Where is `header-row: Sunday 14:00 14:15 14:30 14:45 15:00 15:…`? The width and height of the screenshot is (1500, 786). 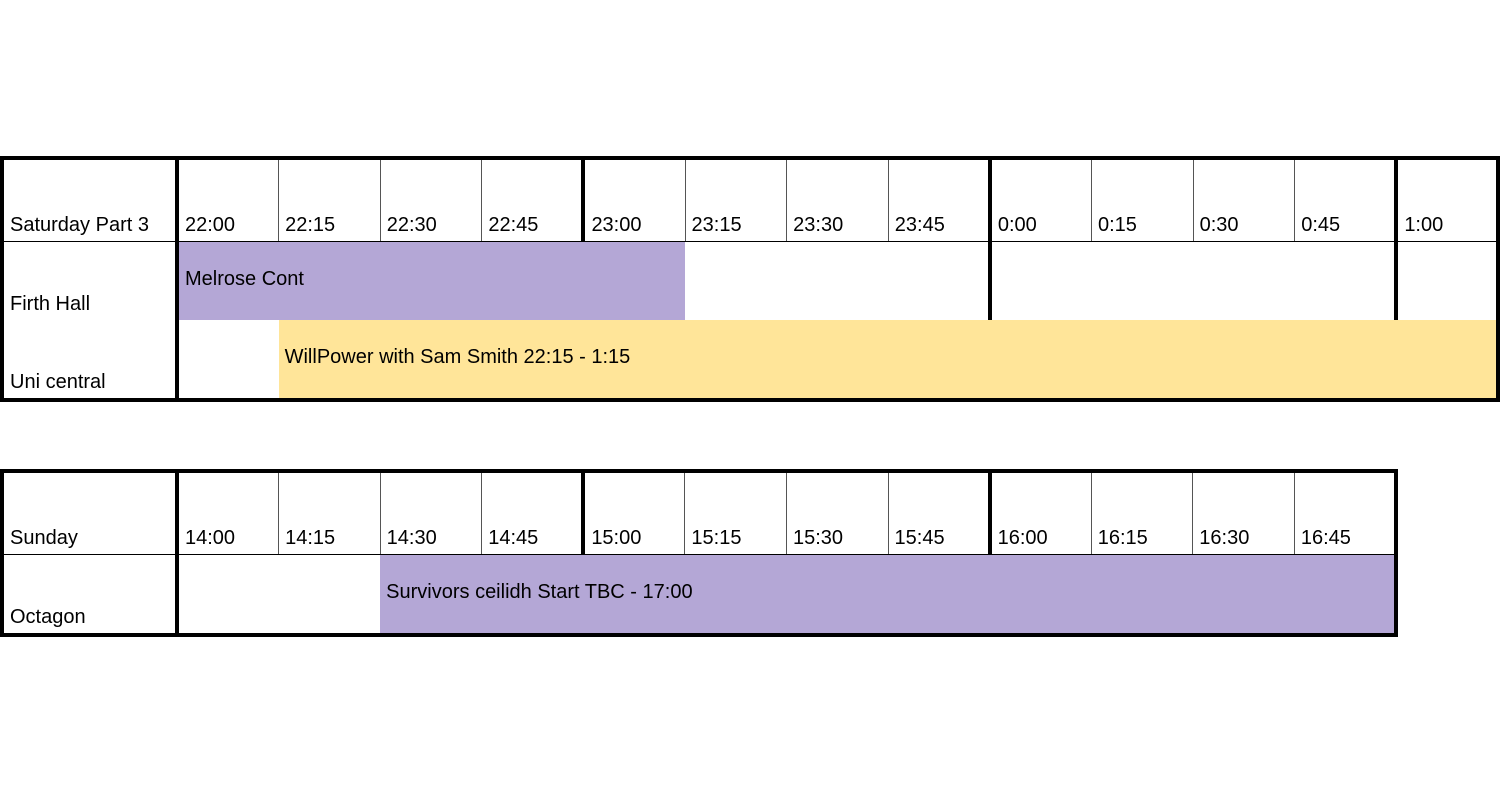
header-row: Sunday 14:00 14:15 14:30 14:45 15:00 15:… is located at coordinates (698, 513).